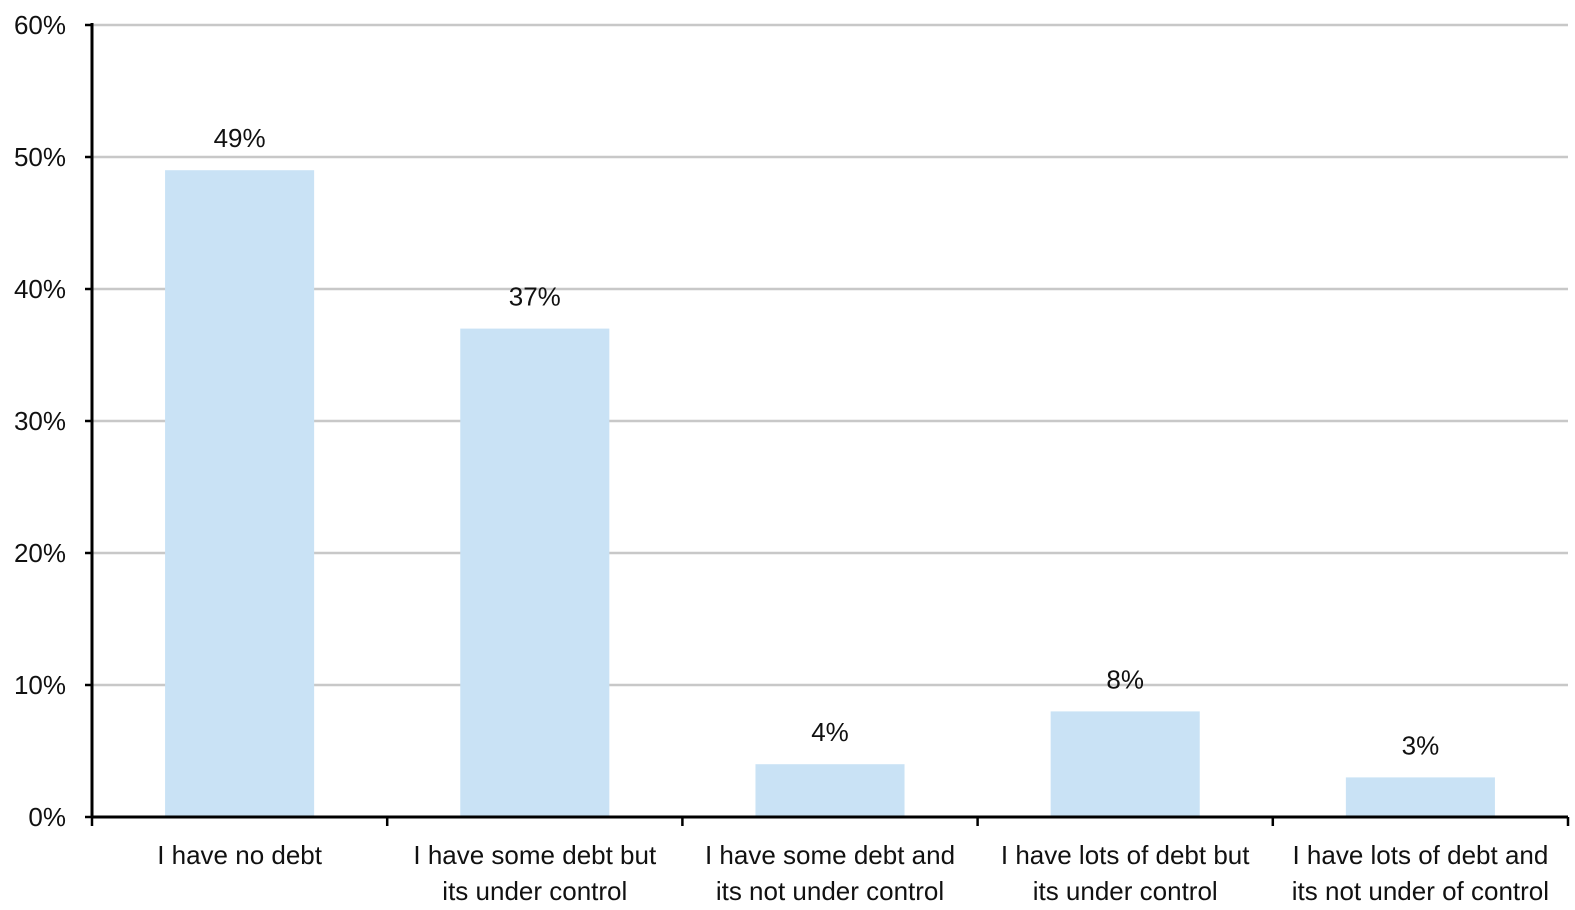 The height and width of the screenshot is (910, 1575). What do you see at coordinates (240, 138) in the screenshot?
I see `data-label: 49%` at bounding box center [240, 138].